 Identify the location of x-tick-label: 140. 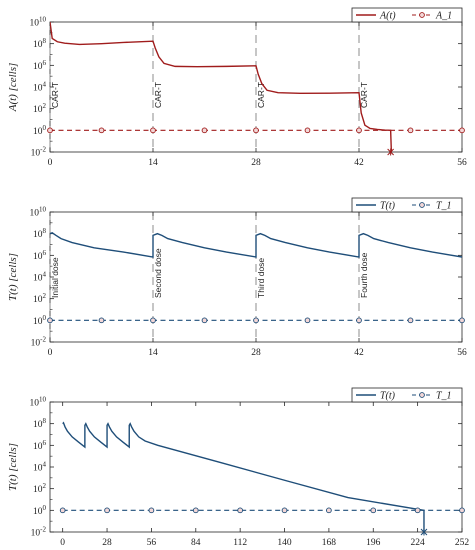
(284, 543).